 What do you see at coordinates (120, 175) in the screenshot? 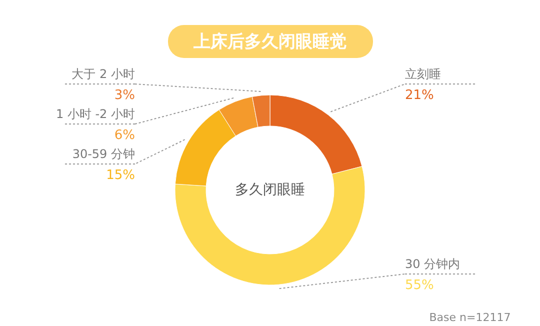
I see `data-label: 15%` at bounding box center [120, 175].